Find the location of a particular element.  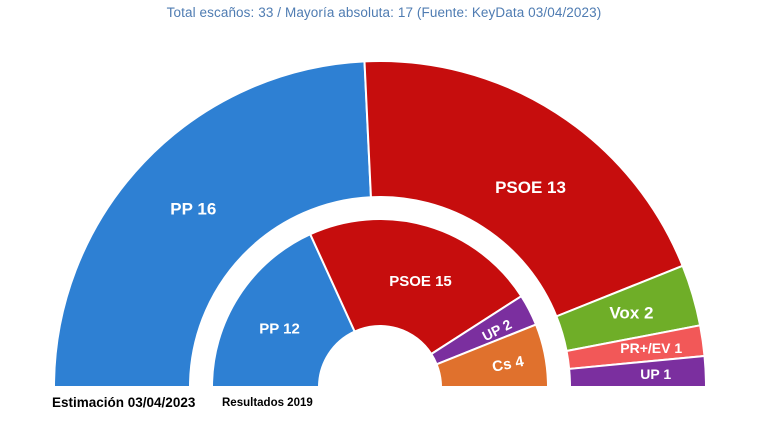

segment-label-estimacion-2023-vox: Vox 2 is located at coordinates (631, 313).